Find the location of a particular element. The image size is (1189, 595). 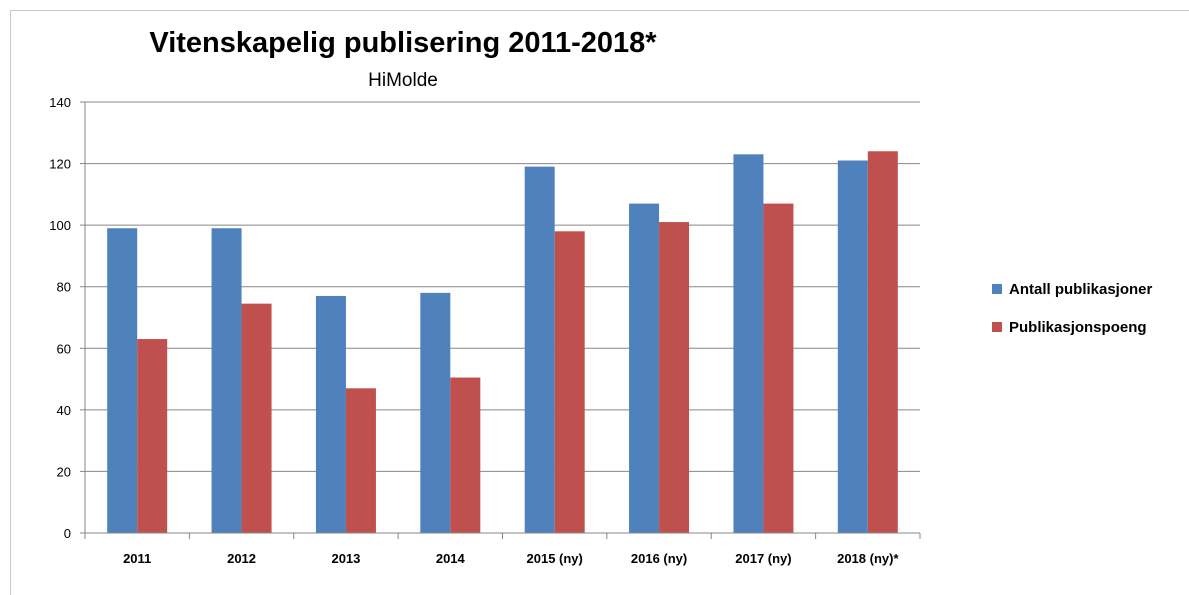

legend: Antall publikasjoner Publikasjonspoeng is located at coordinates (1072, 308).